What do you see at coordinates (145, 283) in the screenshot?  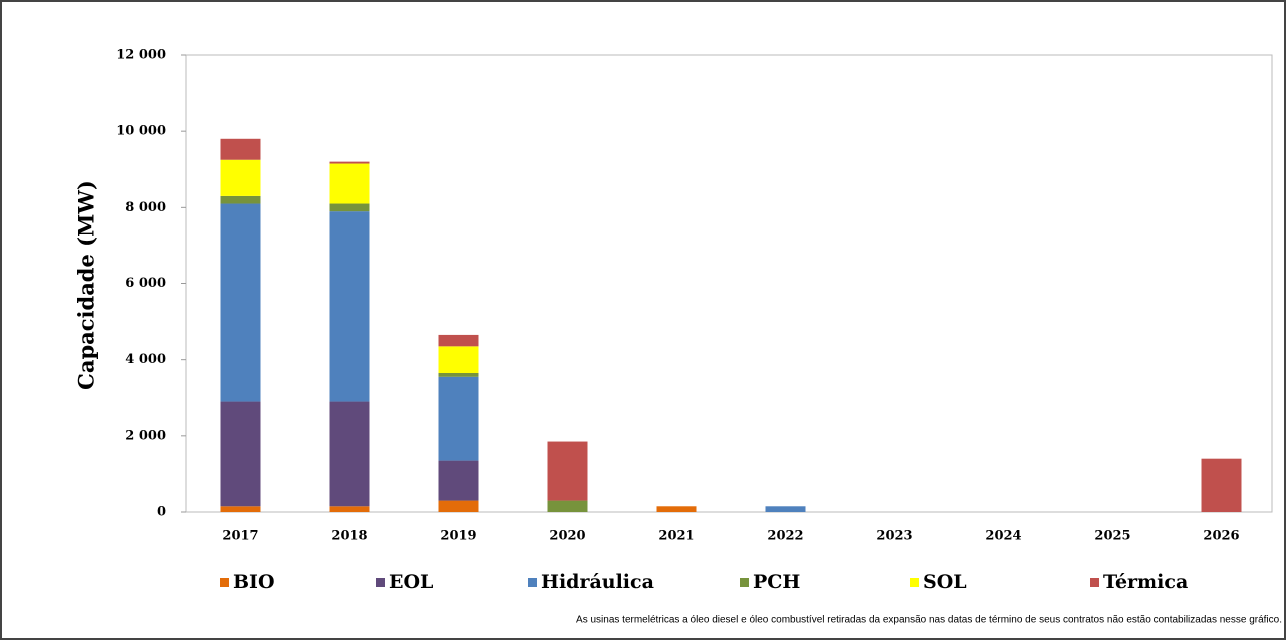 I see `y-tick-label: 6 000` at bounding box center [145, 283].